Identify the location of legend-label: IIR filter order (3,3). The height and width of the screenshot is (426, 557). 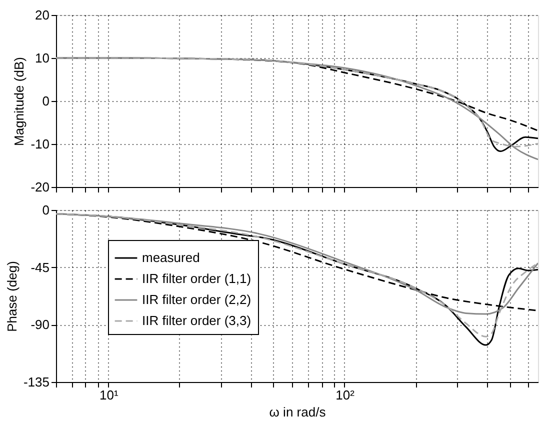
(197, 320).